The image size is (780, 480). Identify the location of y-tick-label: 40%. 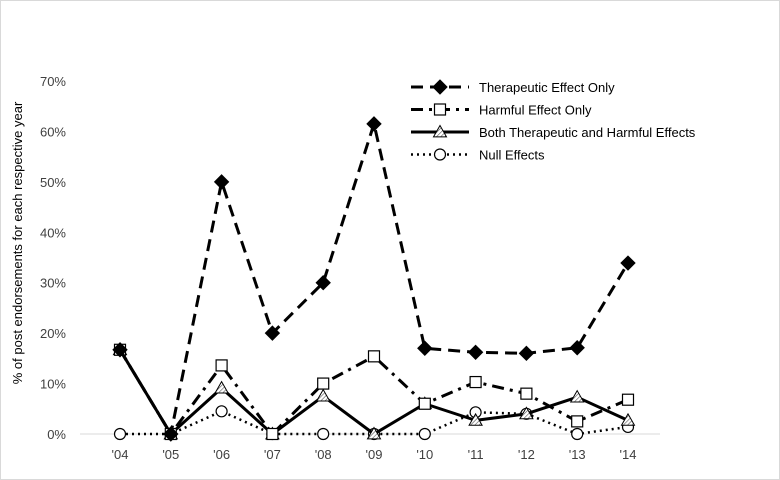
(53, 232).